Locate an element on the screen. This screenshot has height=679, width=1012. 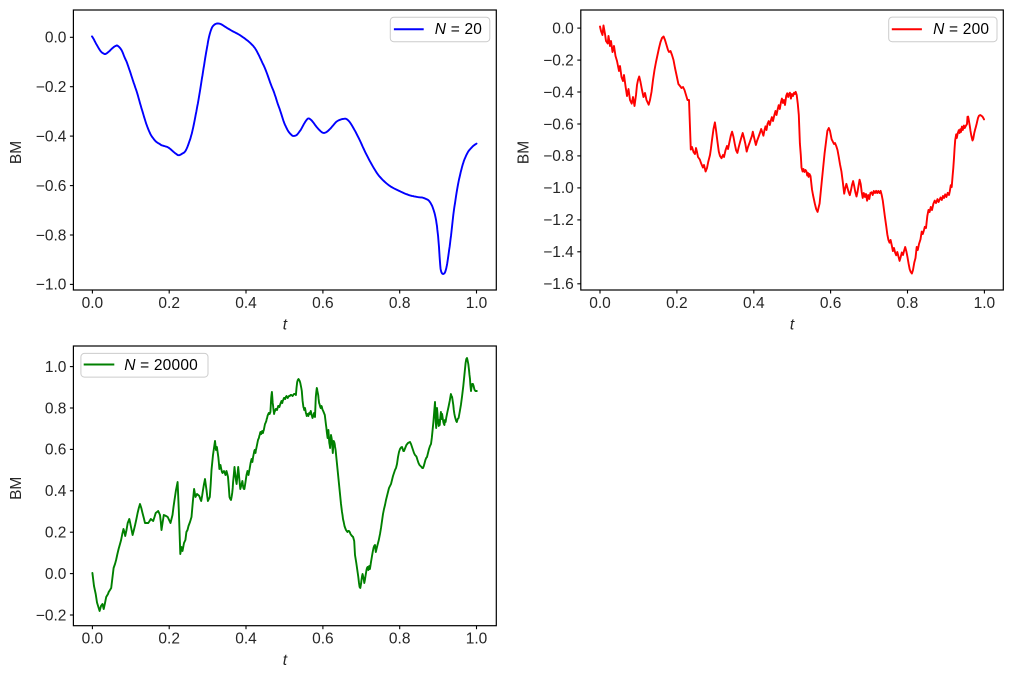
svg-text: −1.6 is located at coordinates (558, 284).